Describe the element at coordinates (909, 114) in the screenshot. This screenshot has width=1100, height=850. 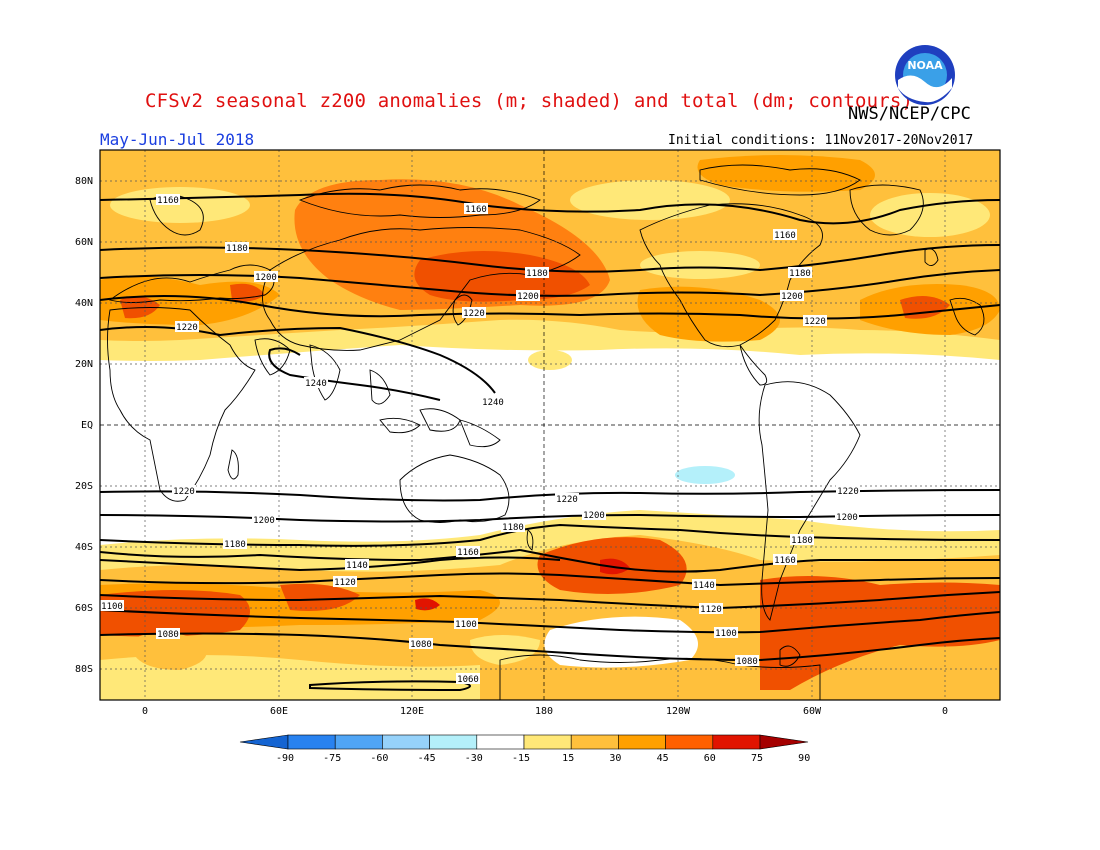
I see `agency-label: NWS/NCEP/CPC` at that location.